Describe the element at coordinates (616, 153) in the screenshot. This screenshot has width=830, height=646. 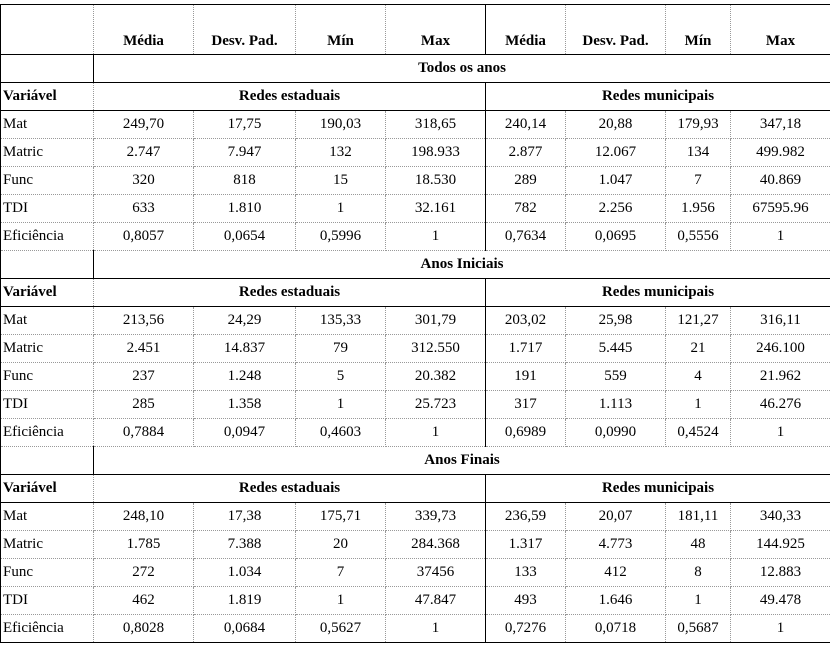
I see `value-cell: 12.067` at that location.